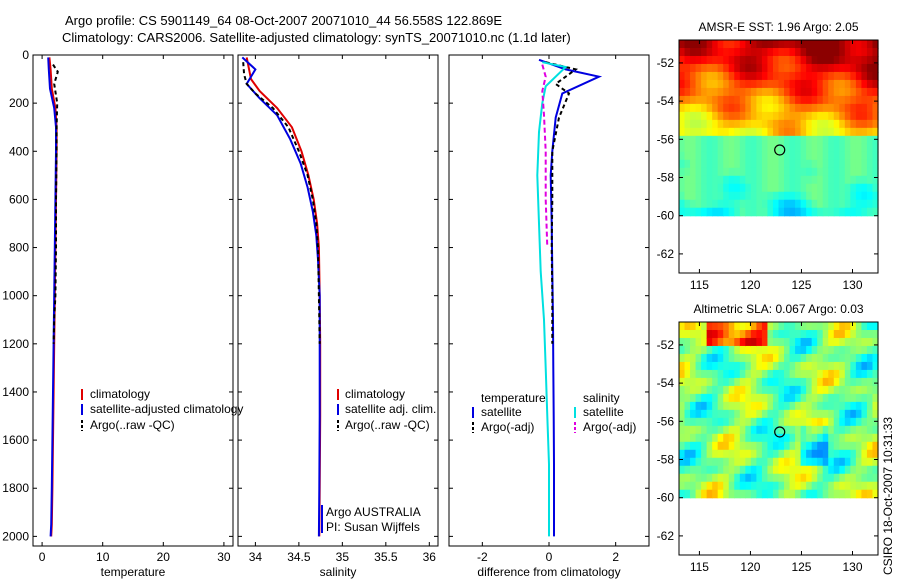 The width and height of the screenshot is (900, 580). What do you see at coordinates (15, 344) in the screenshot?
I see `y-tick-label: 1200` at bounding box center [15, 344].